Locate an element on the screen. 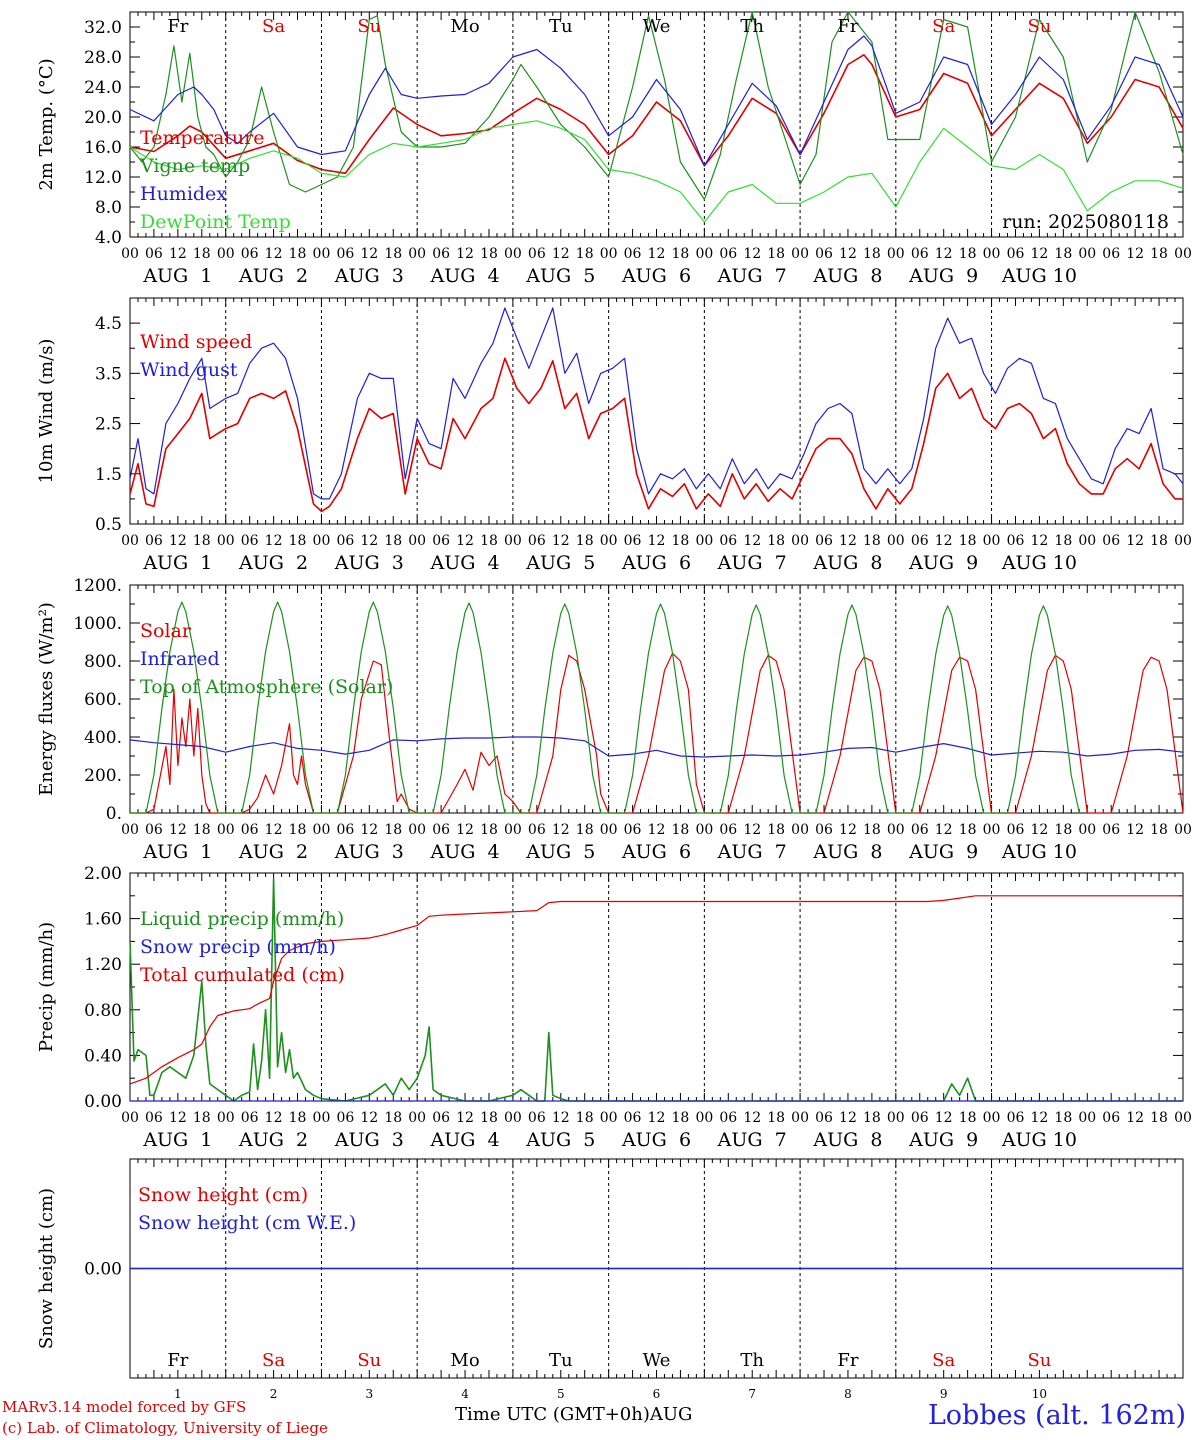 The image size is (1194, 1440). date-label: AUG 6 is located at coordinates (656, 276).